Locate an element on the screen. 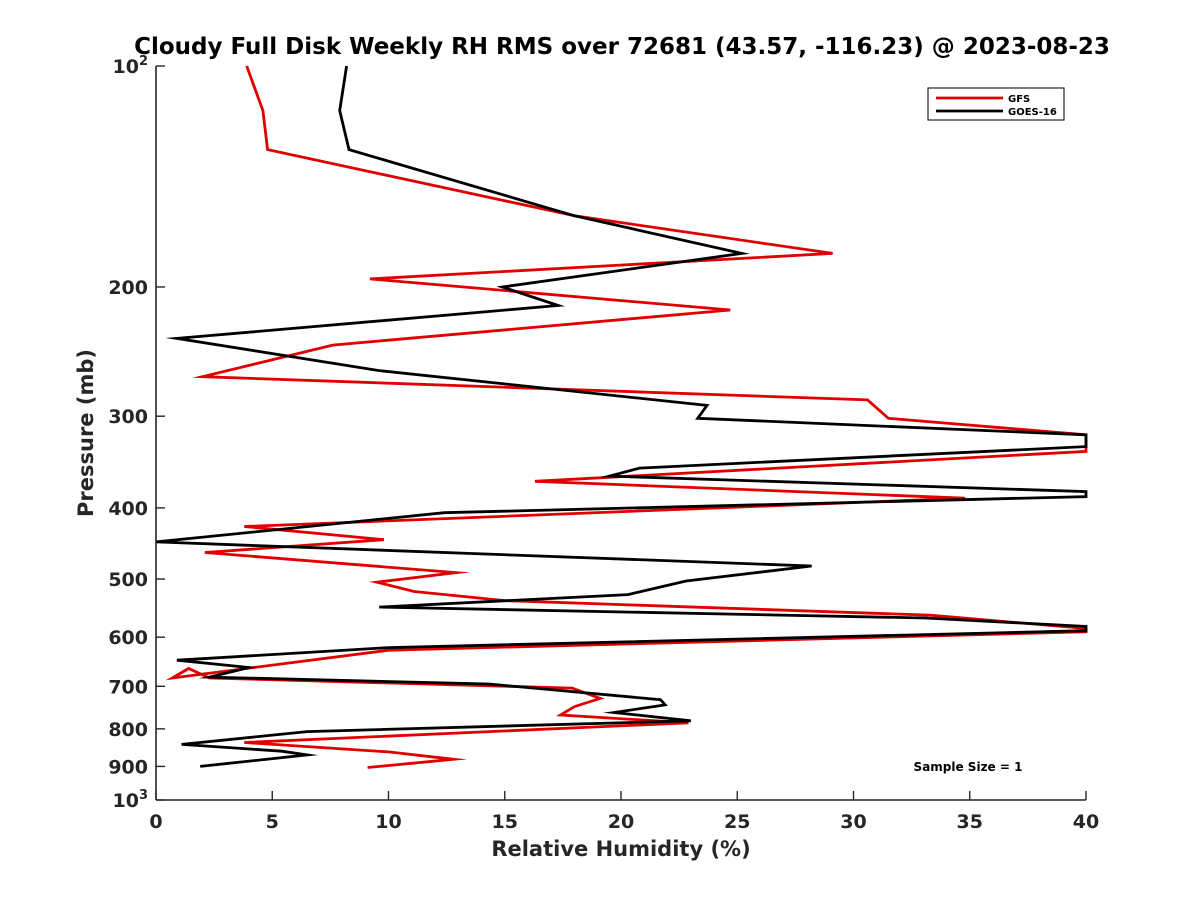 This screenshot has width=1200, height=900. legend-entry: GFS is located at coordinates (1019, 99).